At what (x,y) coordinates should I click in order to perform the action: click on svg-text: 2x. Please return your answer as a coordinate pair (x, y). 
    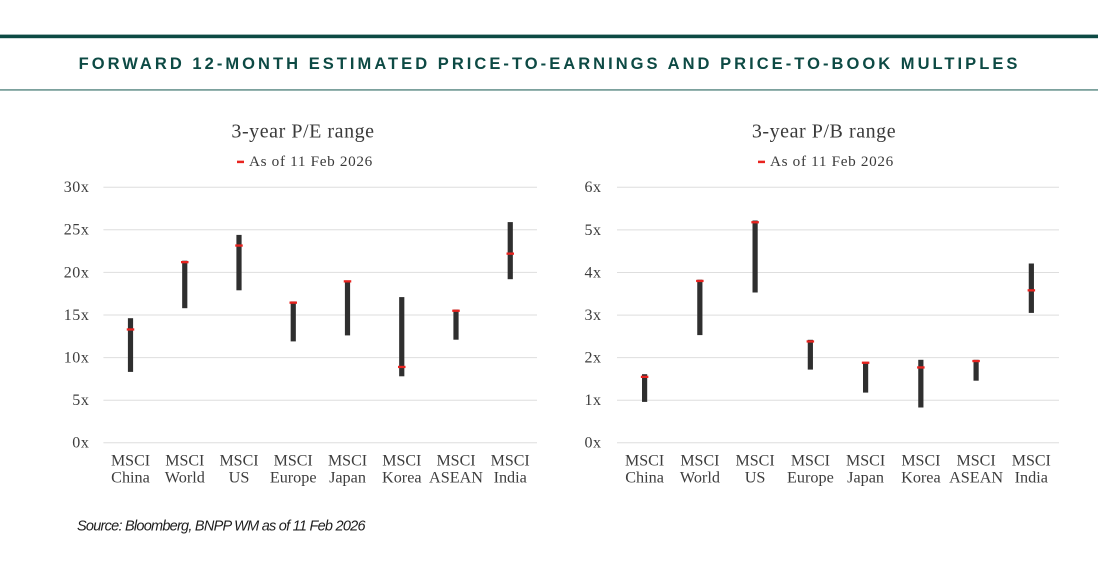
    Looking at the image, I should click on (592, 358).